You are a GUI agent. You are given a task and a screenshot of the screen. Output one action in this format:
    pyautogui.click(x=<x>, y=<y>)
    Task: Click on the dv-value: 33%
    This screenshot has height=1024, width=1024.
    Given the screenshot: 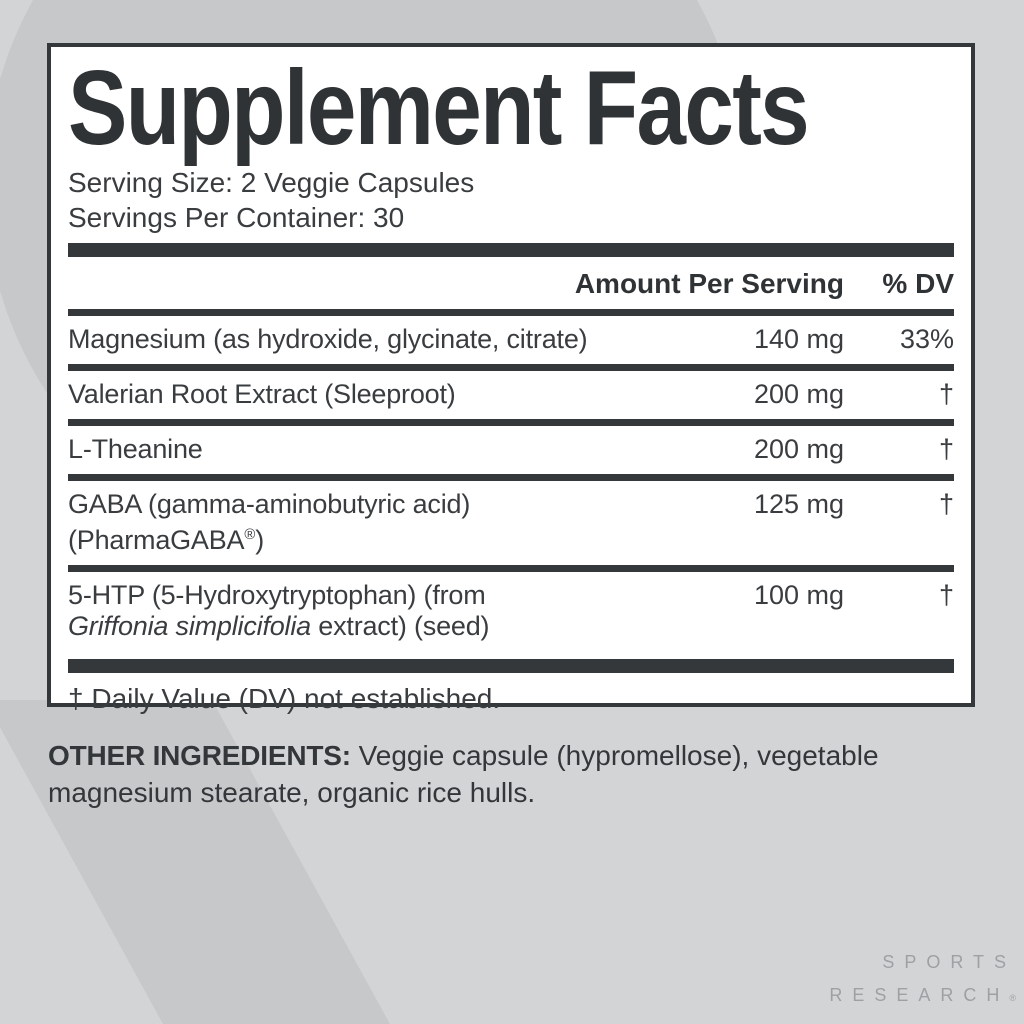 What is the action you would take?
    pyautogui.click(x=926, y=339)
    